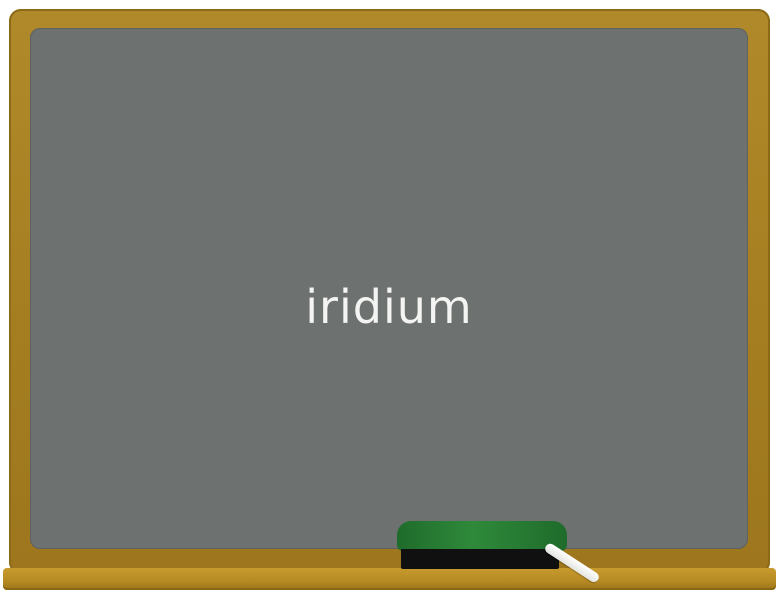 This screenshot has height=598, width=779. What do you see at coordinates (389, 579) in the screenshot?
I see `chalk-ledge` at bounding box center [389, 579].